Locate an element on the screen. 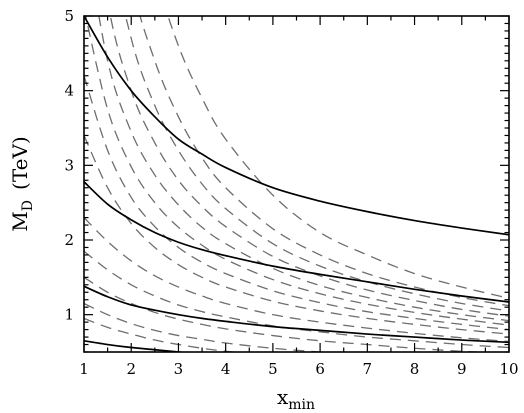 Image resolution: width=524 pixels, height=413 pixels. x-tick-label: 4 is located at coordinates (226, 369).